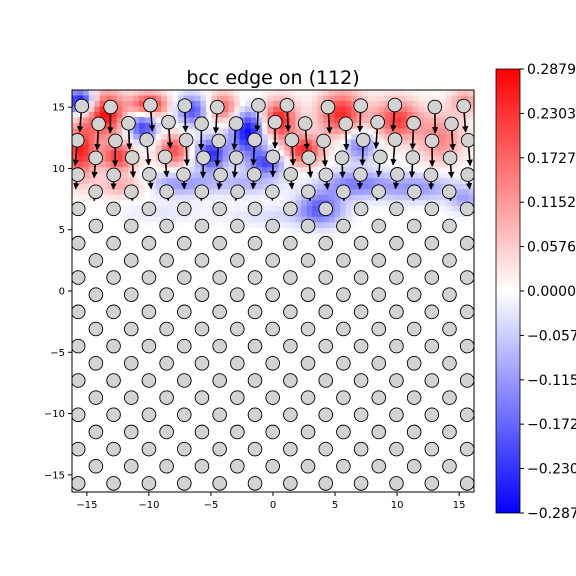 This screenshot has height=576, width=576. I want to click on y-tick-label: −15, so click(54, 475).